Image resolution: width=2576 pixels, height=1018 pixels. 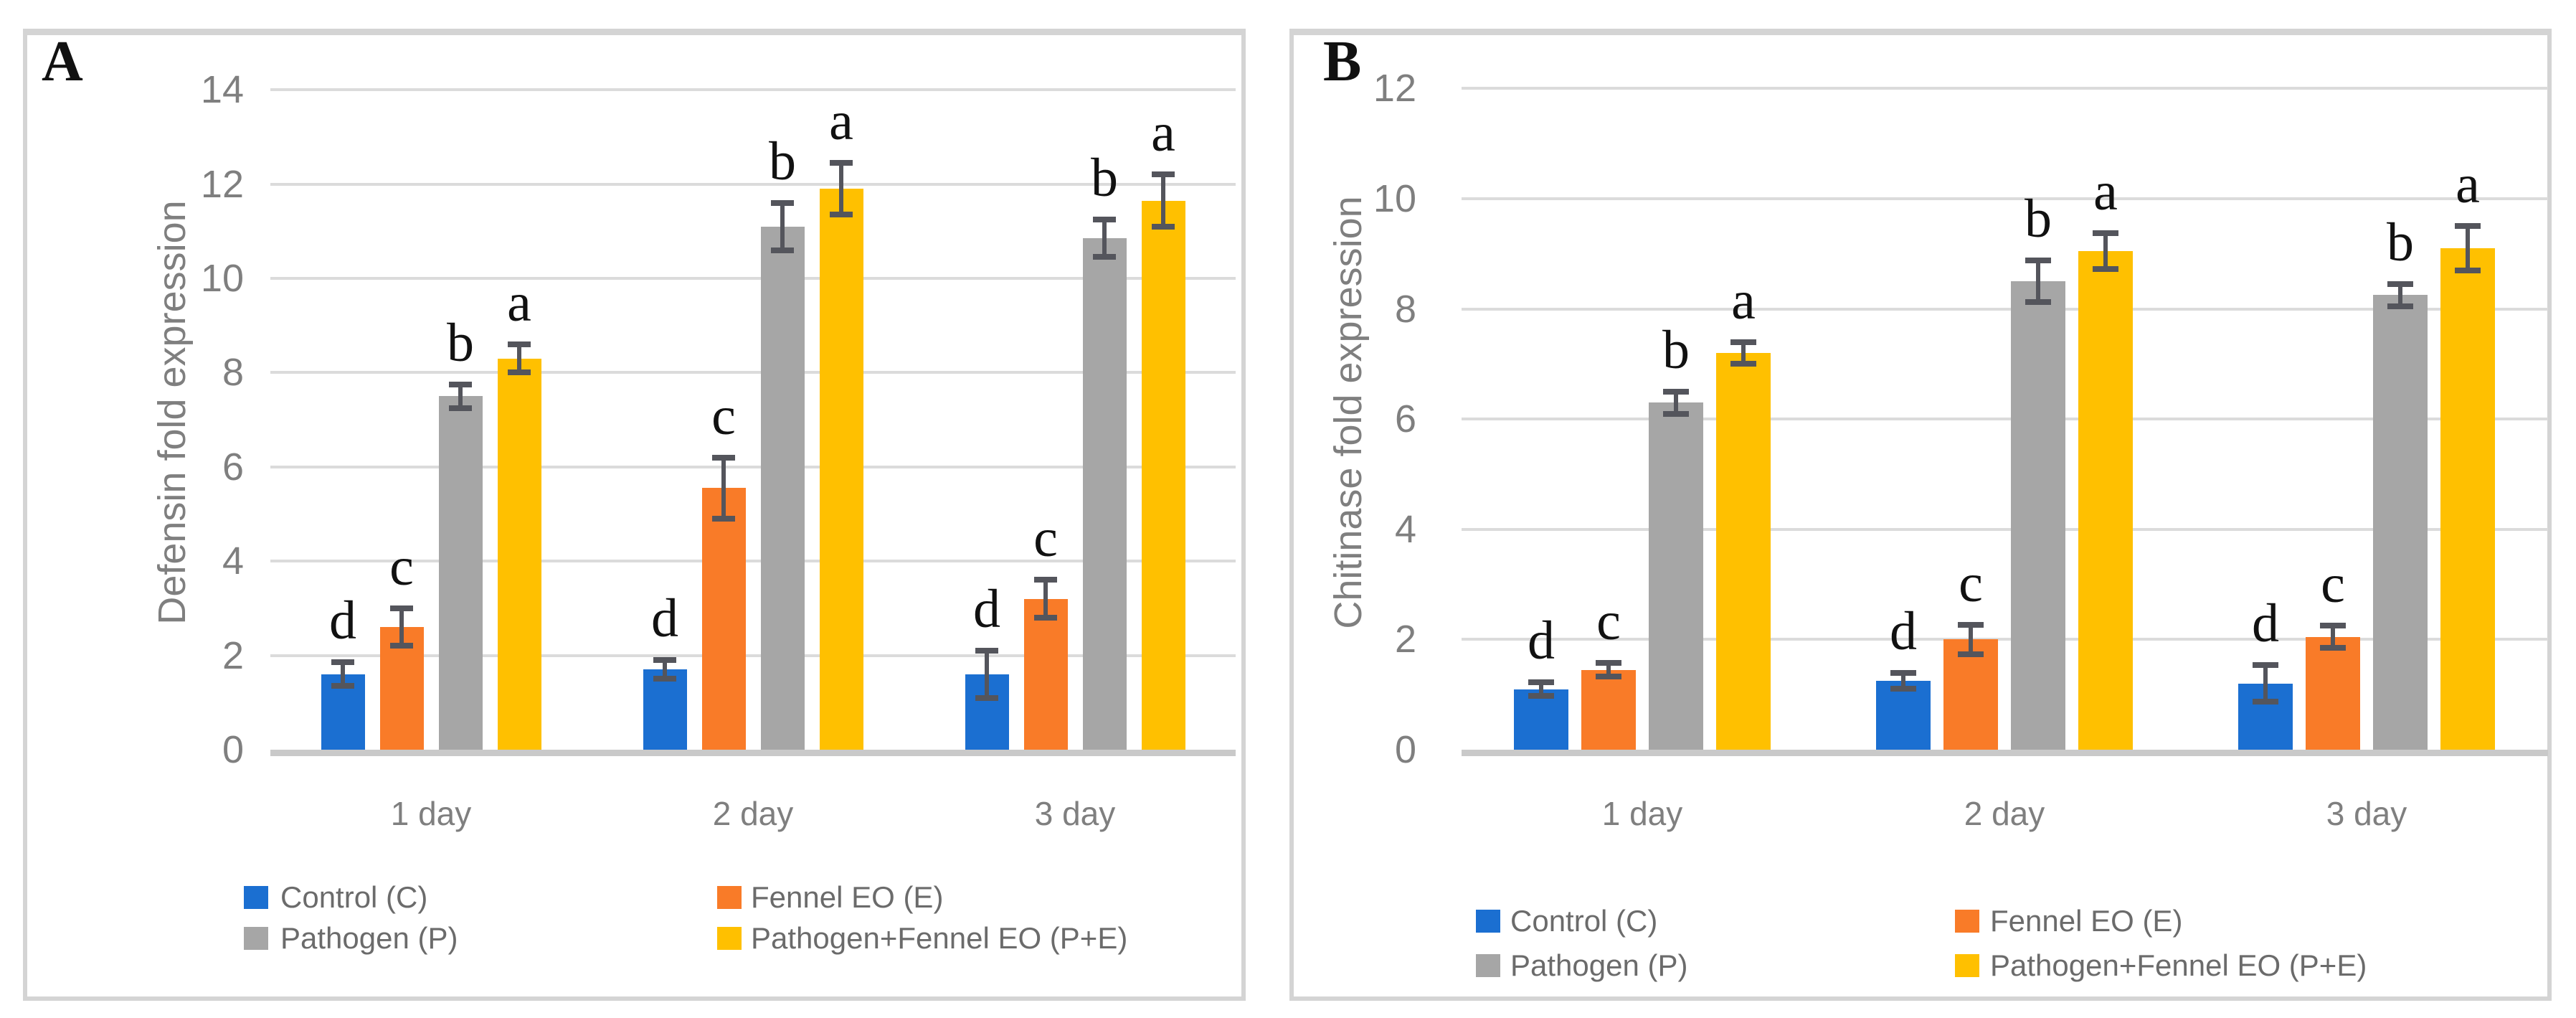 What do you see at coordinates (172, 412) in the screenshot?
I see `y-axis-title: Defensin fold expression` at bounding box center [172, 412].